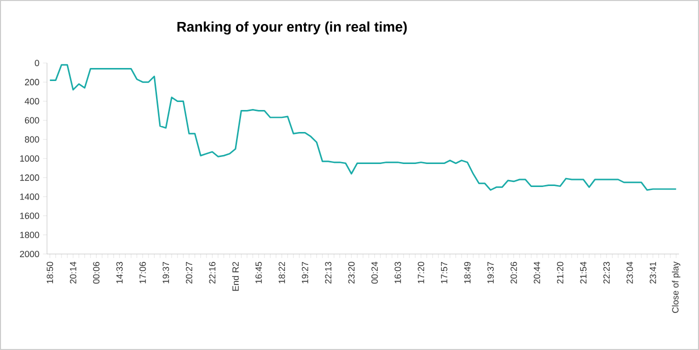 The width and height of the screenshot is (699, 350). I want to click on x-tick-label: End R2, so click(235, 276).